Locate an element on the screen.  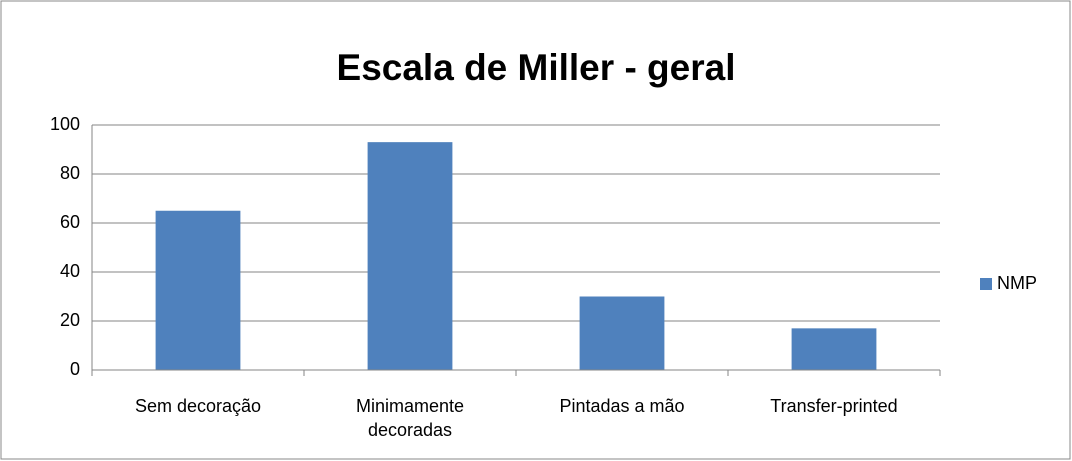
y-tick-label: 100 is located at coordinates (65, 124).